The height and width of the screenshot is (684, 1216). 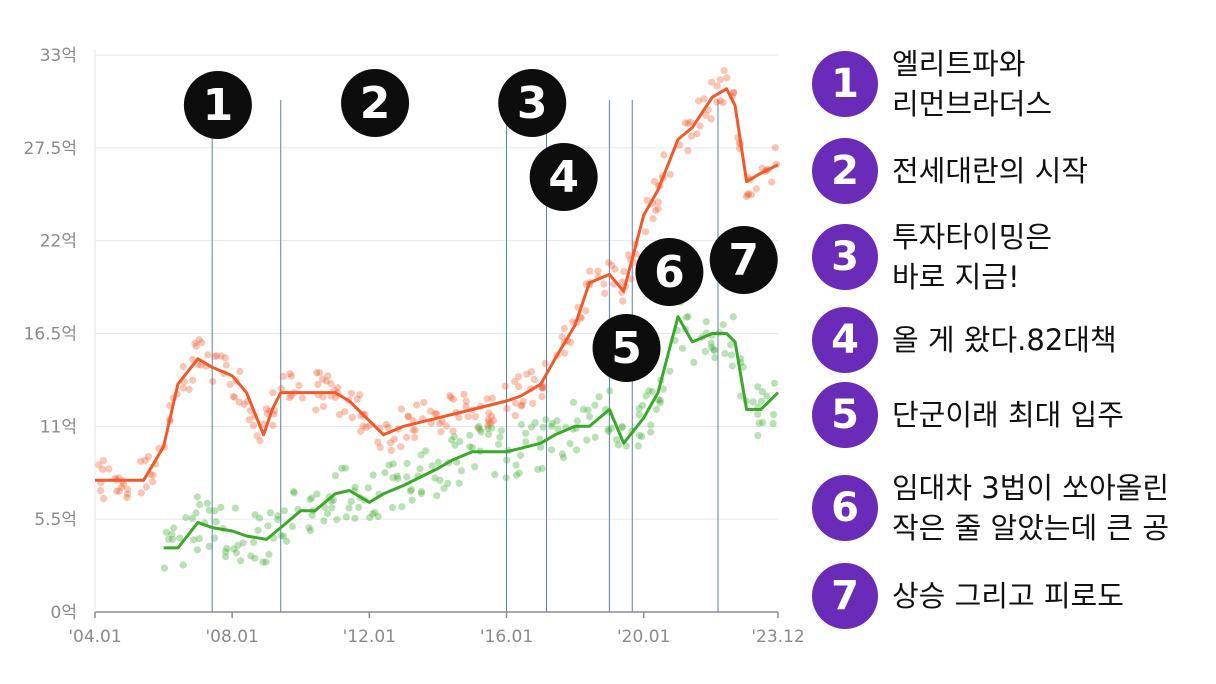 I want to click on legend-text-line: 임대차 3법이 쏘아올린, so click(x=1031, y=488).